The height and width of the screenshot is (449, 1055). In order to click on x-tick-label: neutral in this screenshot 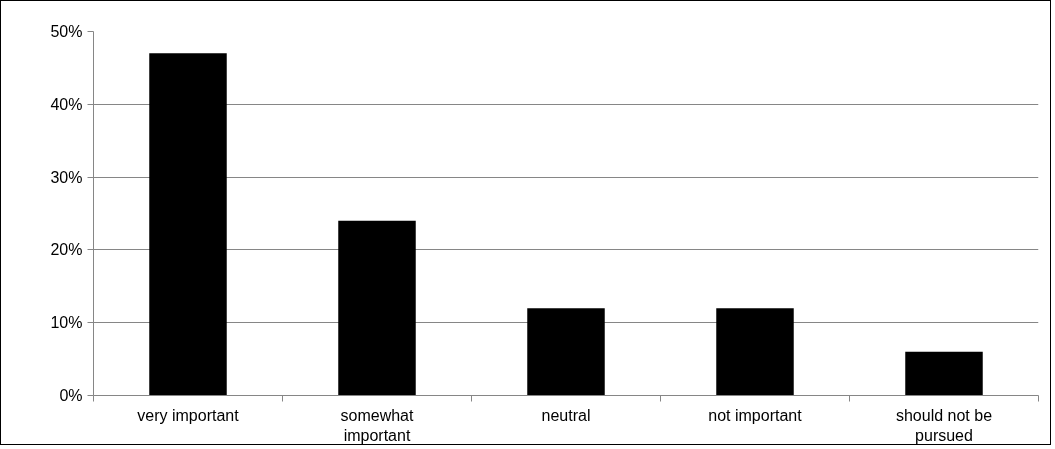, I will do `click(566, 415)`.